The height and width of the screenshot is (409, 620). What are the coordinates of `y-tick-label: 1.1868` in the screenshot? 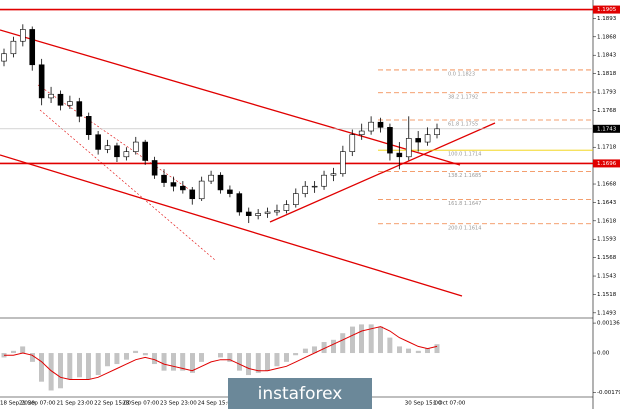 It's located at (607, 37).